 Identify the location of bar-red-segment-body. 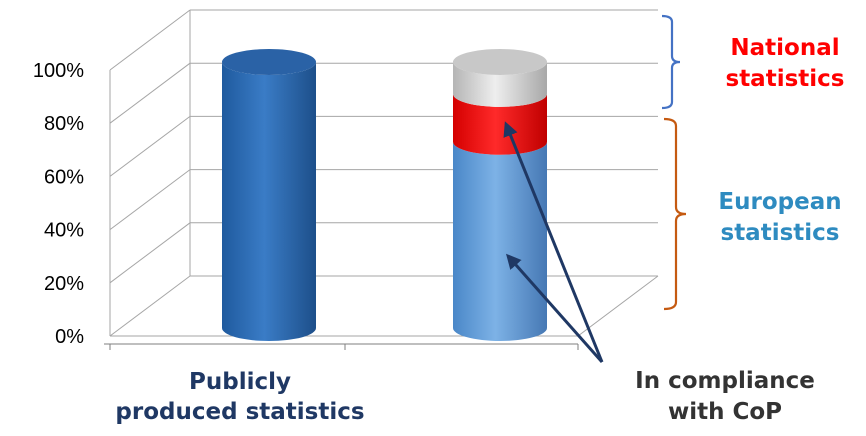
(500, 124).